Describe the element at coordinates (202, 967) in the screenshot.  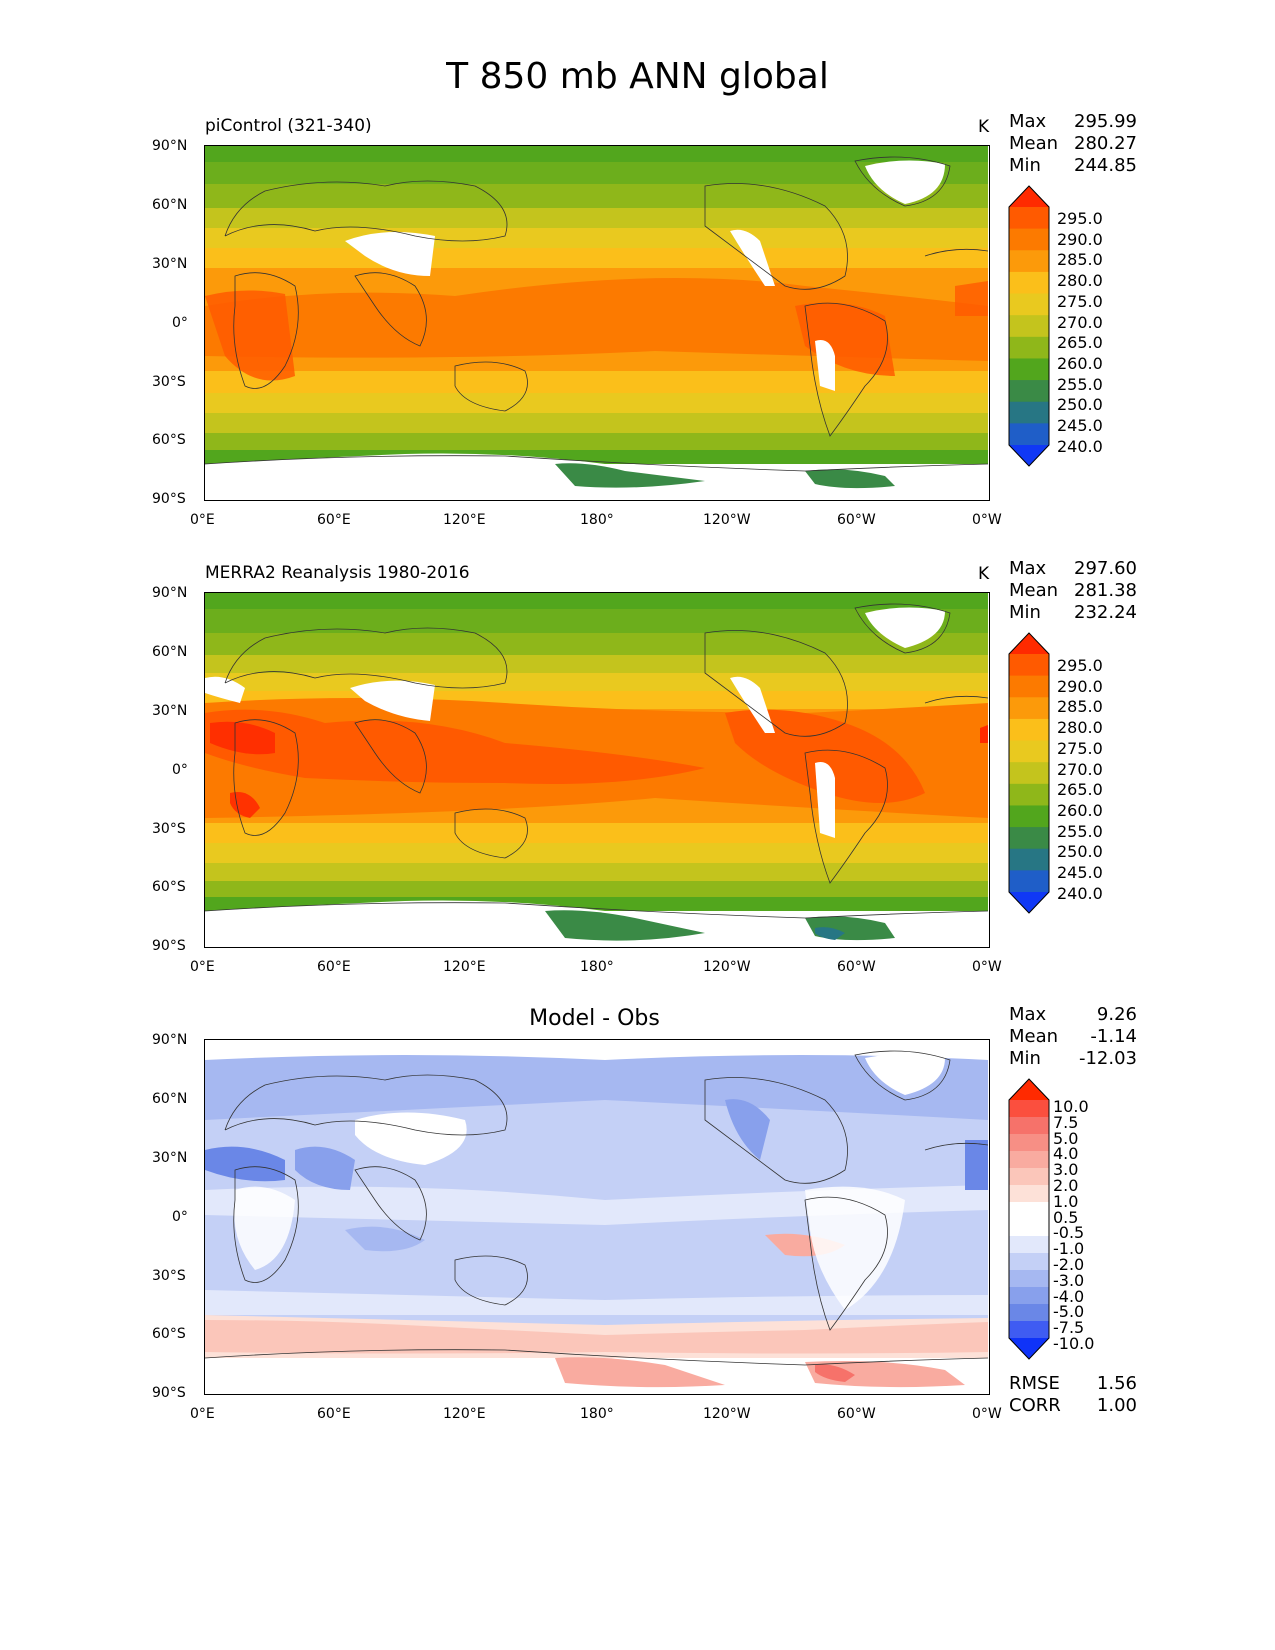
I see `lon-tick: 0°E` at that location.